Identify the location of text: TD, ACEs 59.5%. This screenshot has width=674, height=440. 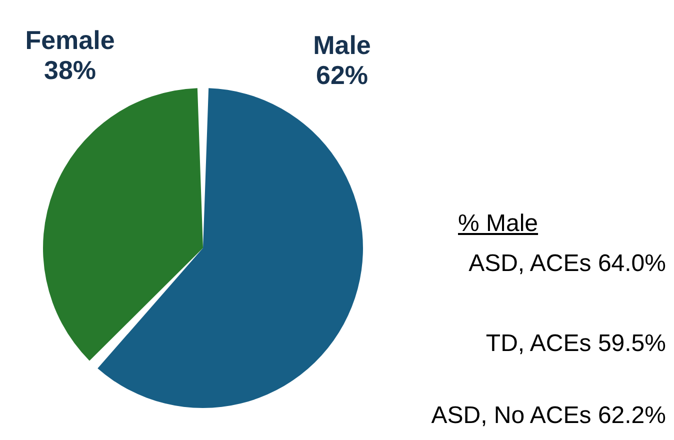
(576, 344).